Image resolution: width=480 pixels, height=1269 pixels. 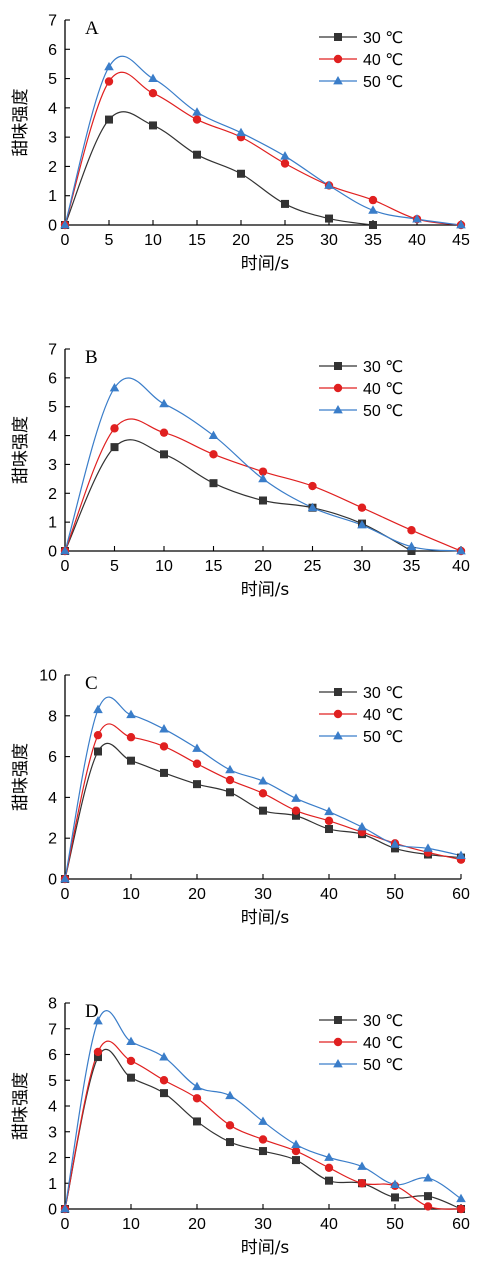 What do you see at coordinates (52, 798) in the screenshot?
I see `y-tick-label: 4` at bounding box center [52, 798].